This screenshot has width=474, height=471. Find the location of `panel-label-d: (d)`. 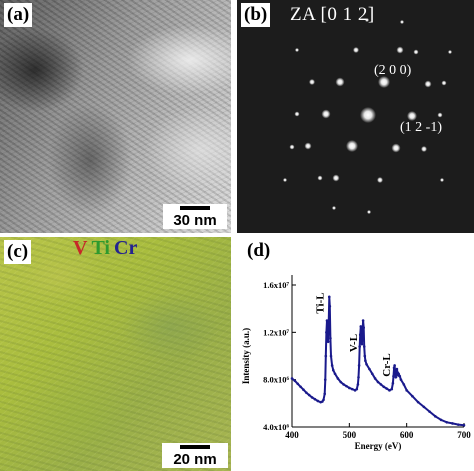

panel-label-d: (d) is located at coordinates (259, 251).